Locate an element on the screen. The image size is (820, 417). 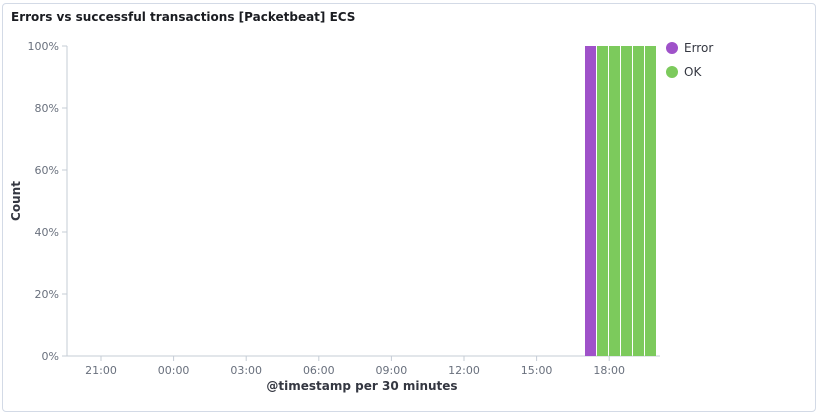
bar-ok-1930 is located at coordinates (650, 201).